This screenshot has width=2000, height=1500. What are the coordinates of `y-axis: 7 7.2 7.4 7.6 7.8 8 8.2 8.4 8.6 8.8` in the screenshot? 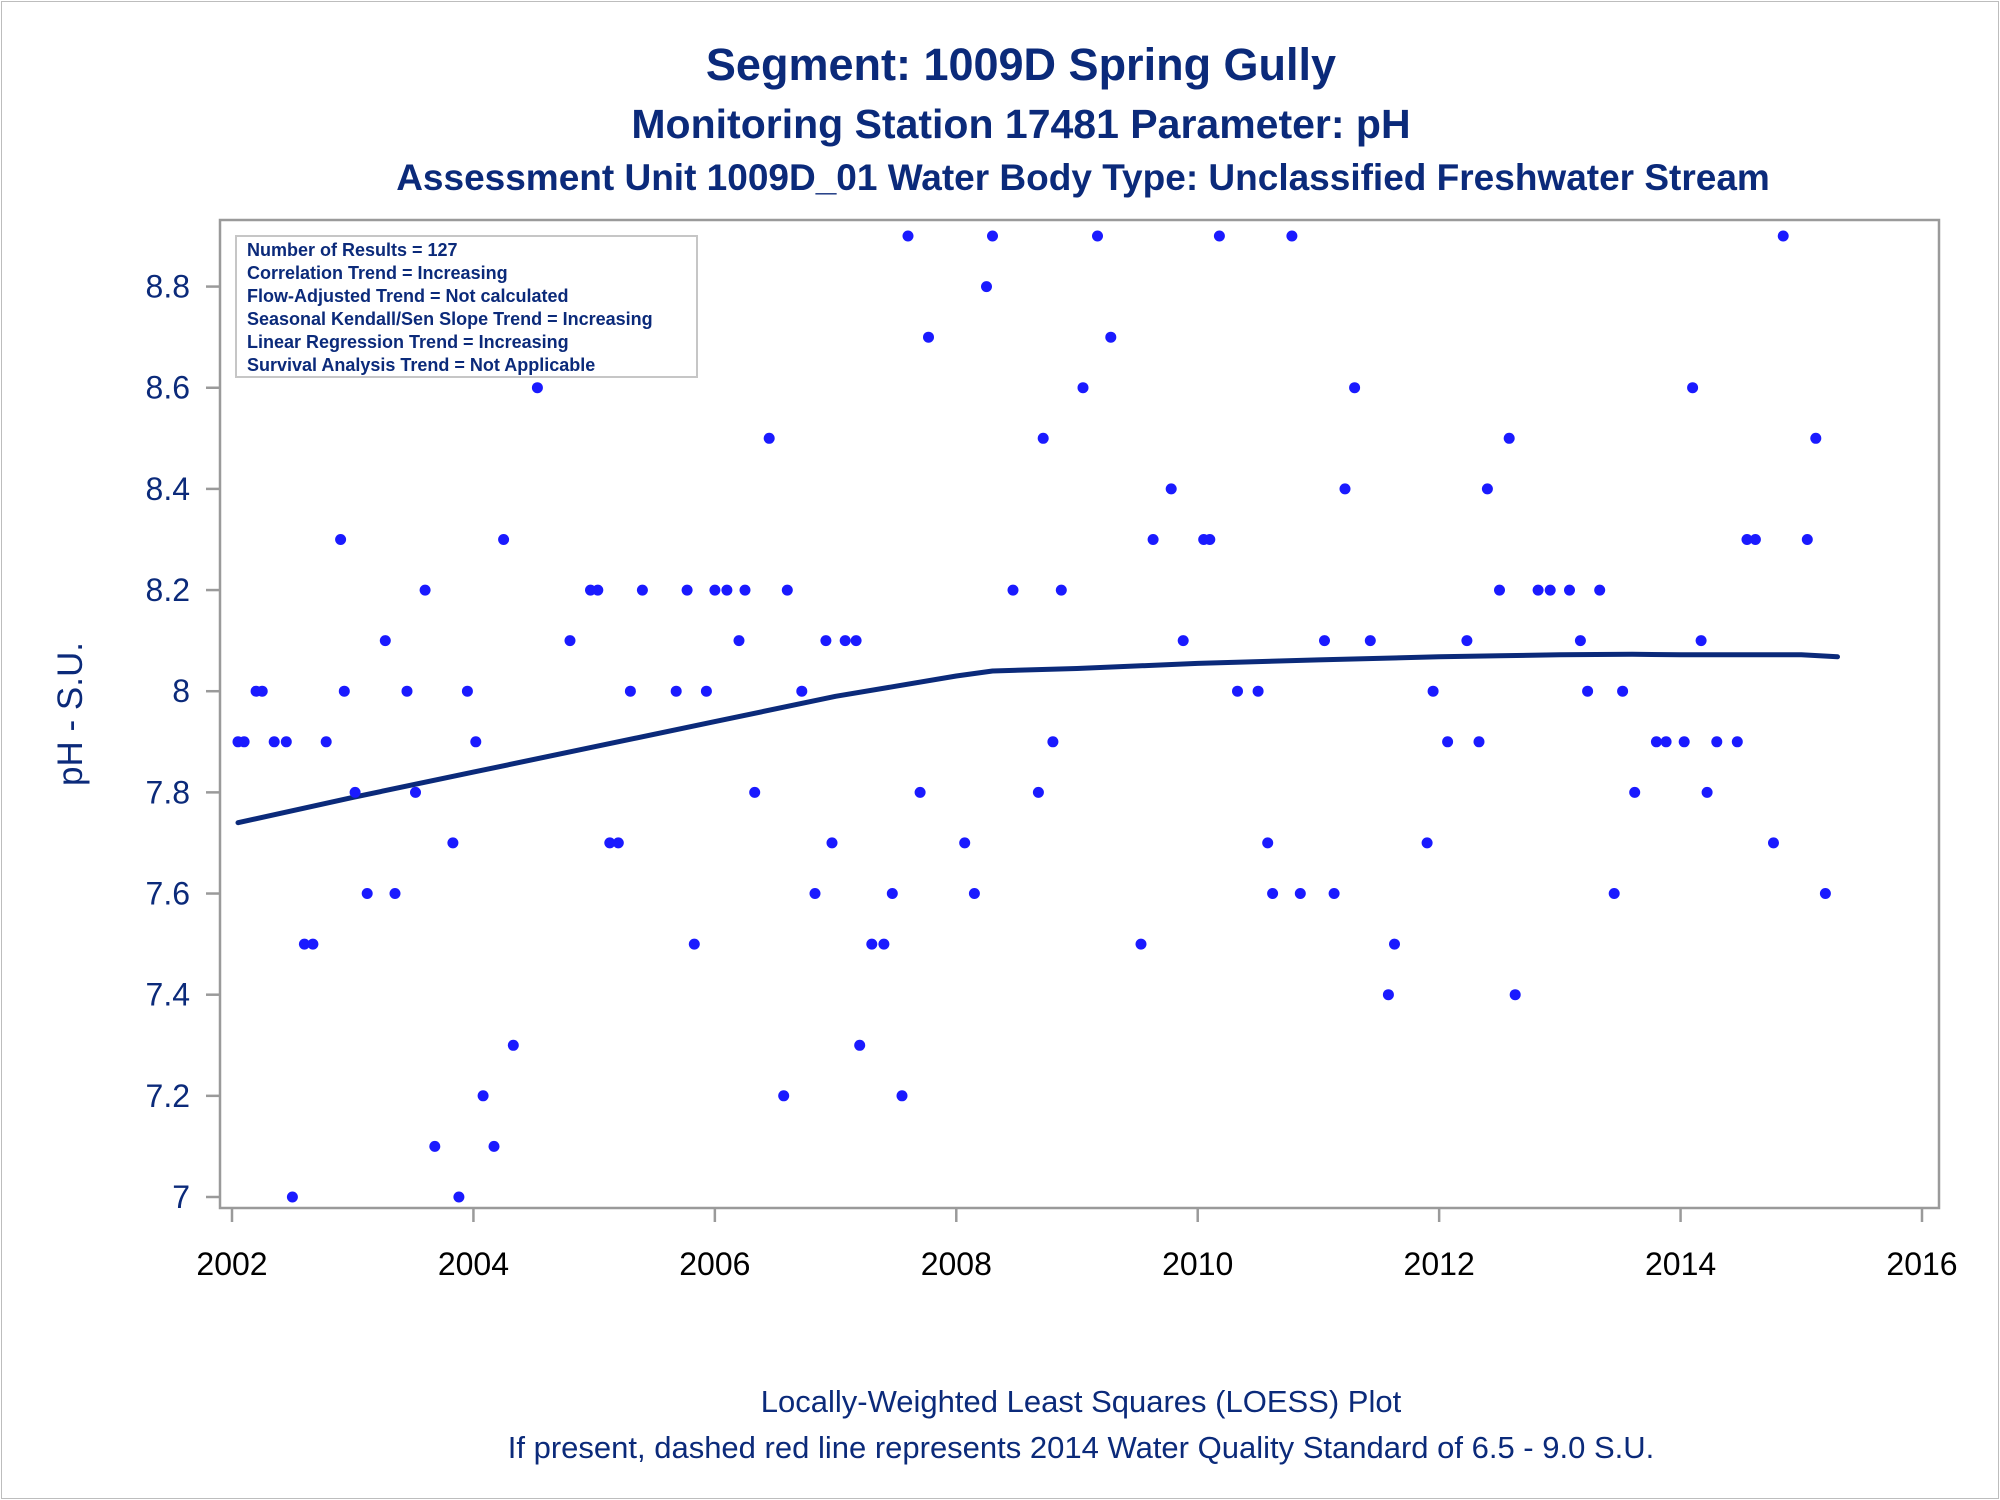 It's located at (183, 742).